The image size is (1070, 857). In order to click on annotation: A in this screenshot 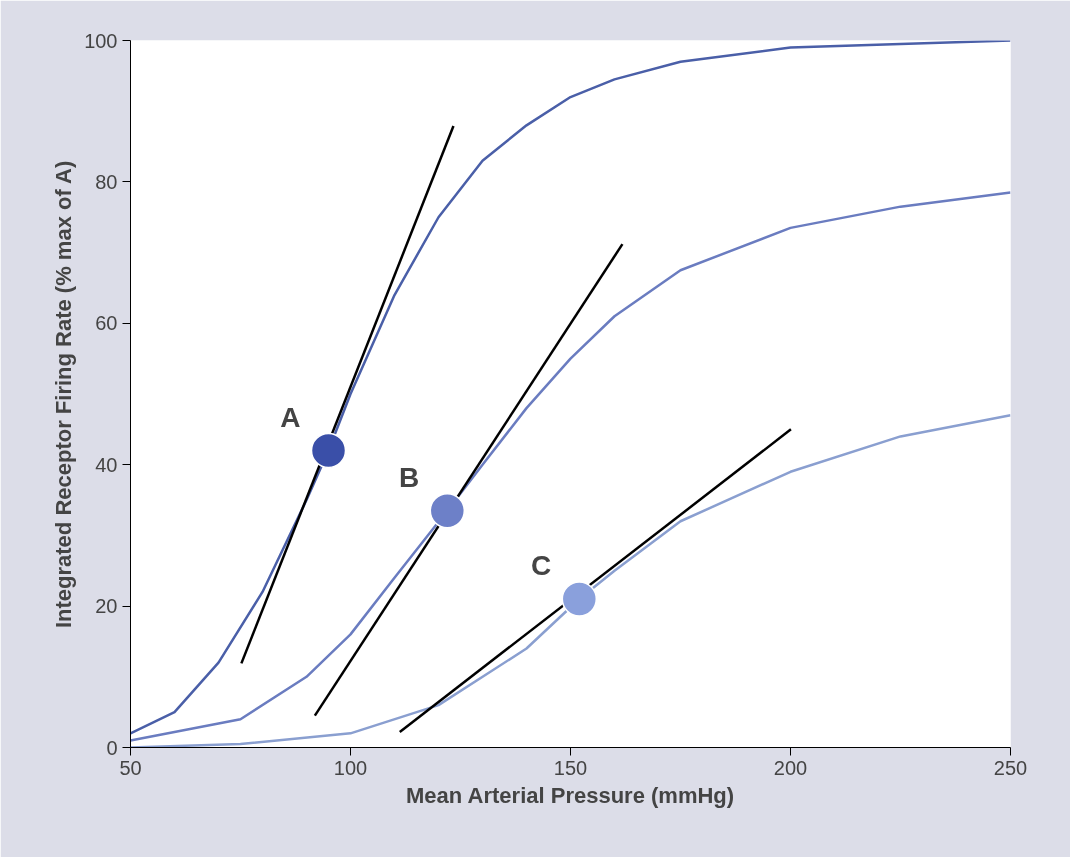, I will do `click(290, 417)`.